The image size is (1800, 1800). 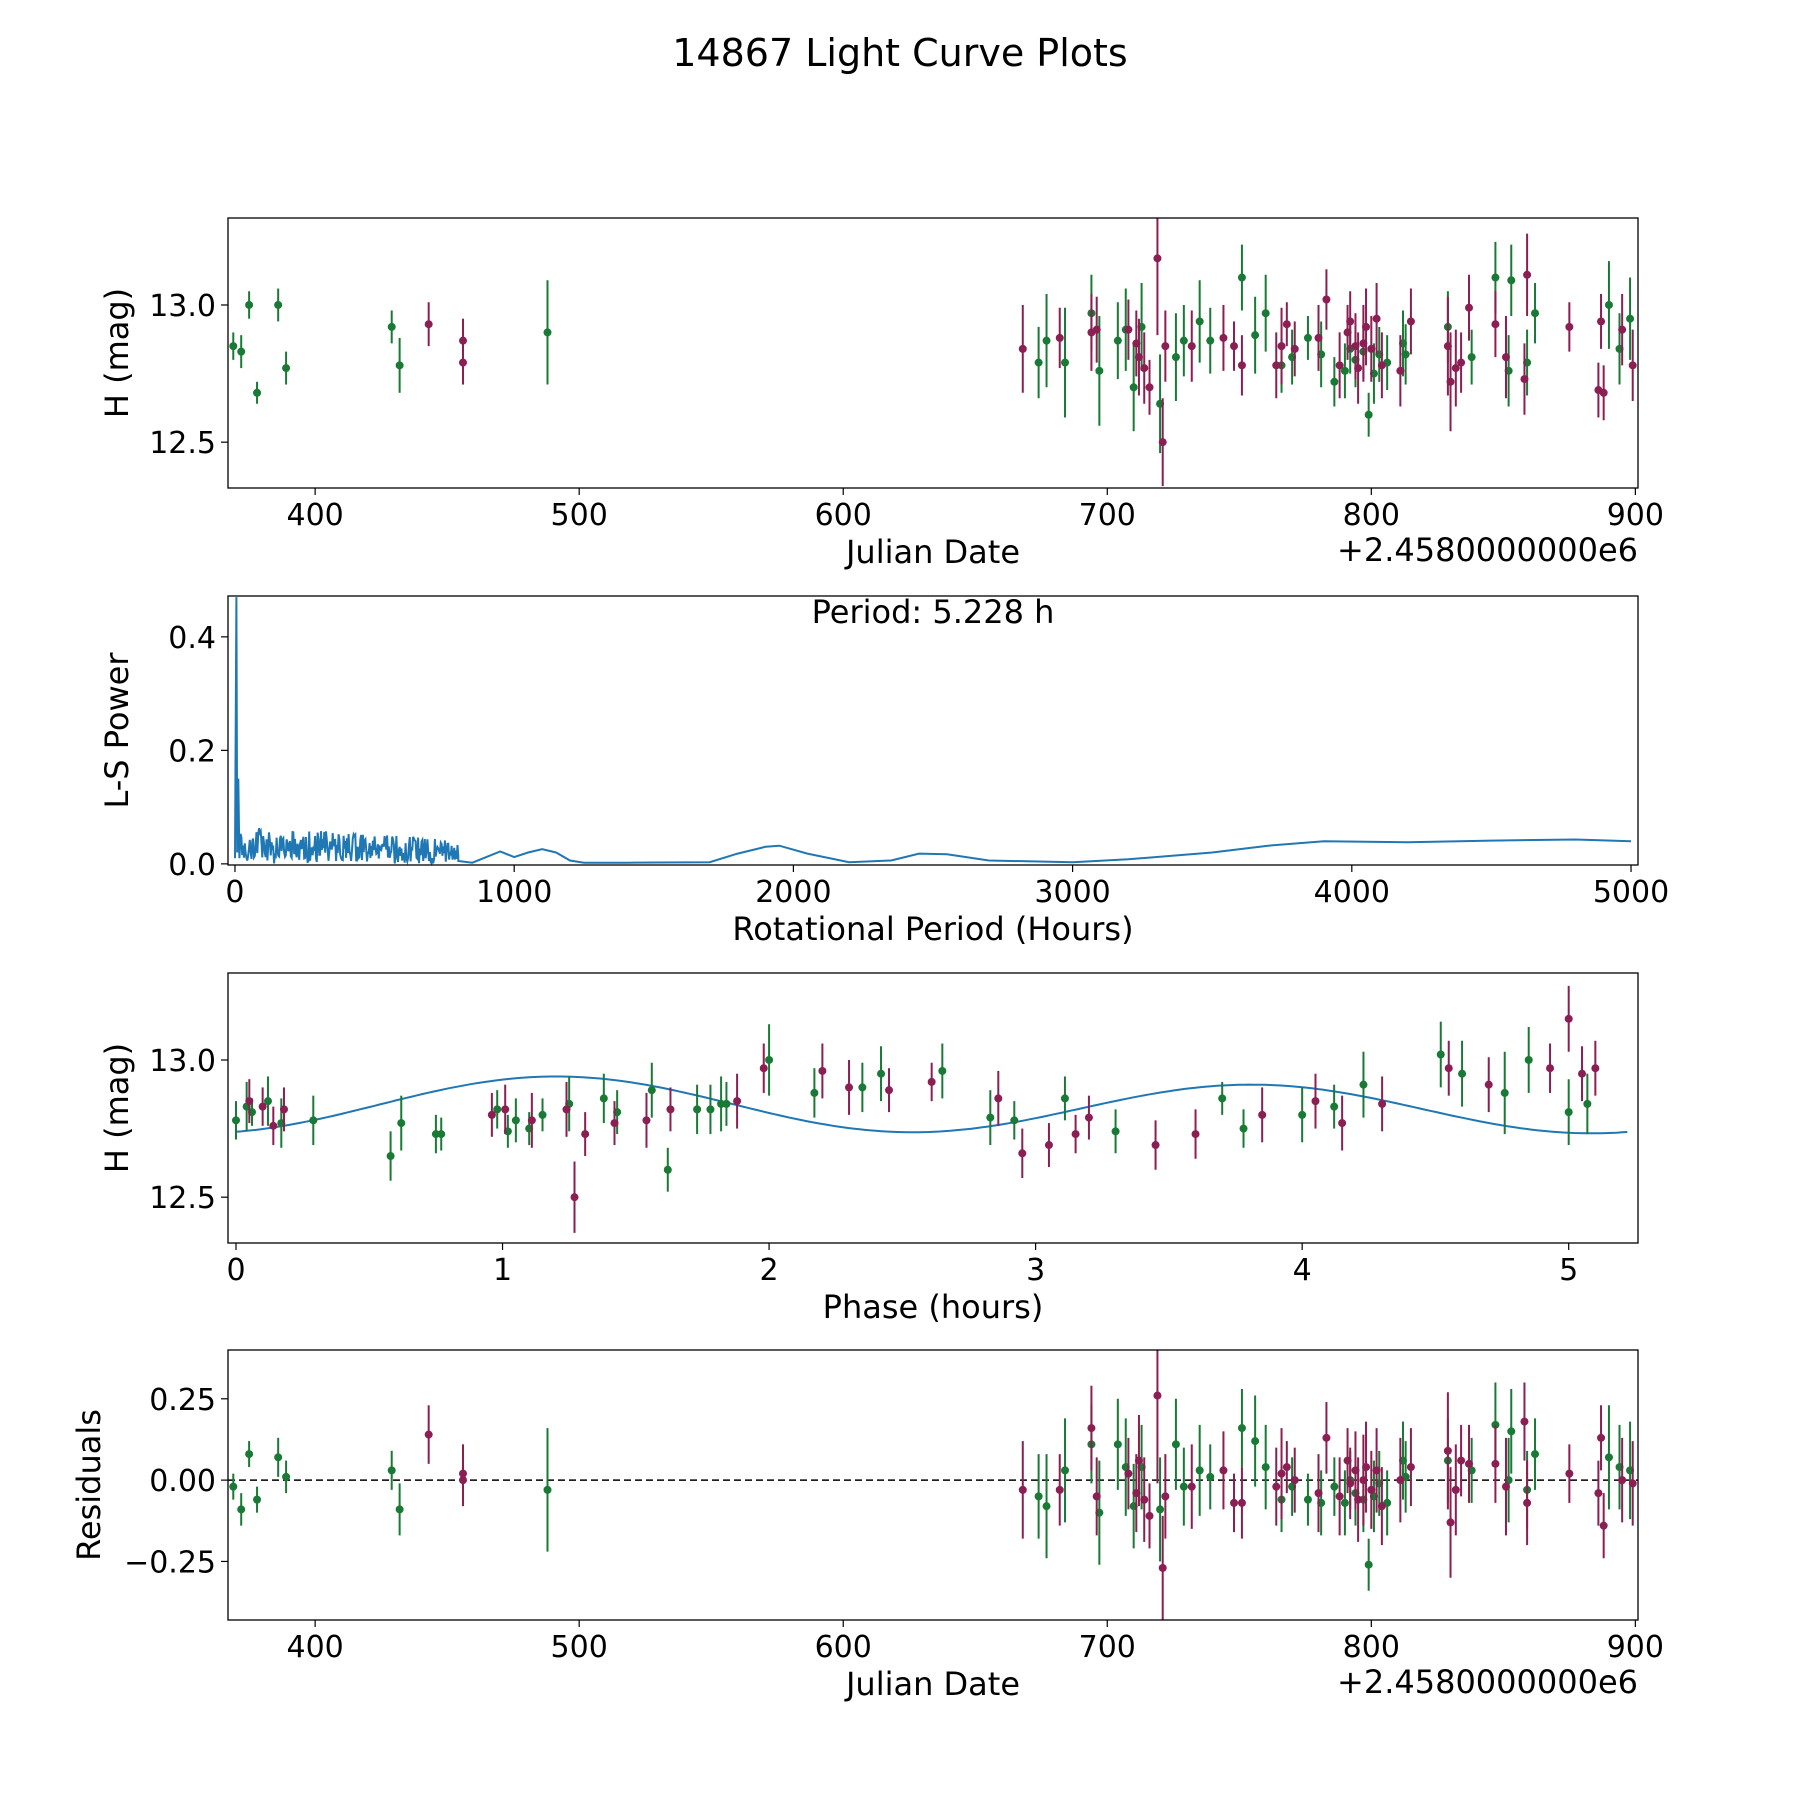 I want to click on periodogram-line, so click(x=933, y=731).